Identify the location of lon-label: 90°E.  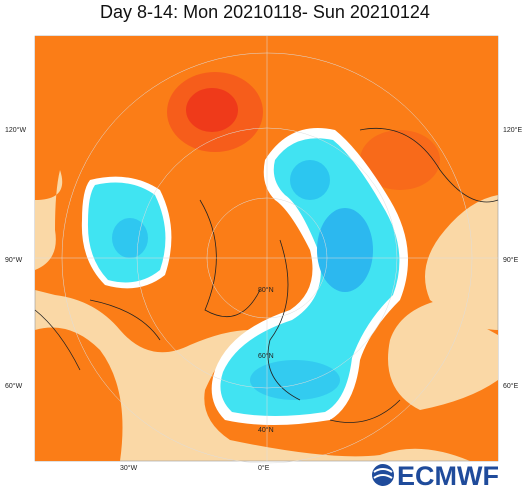
(511, 260).